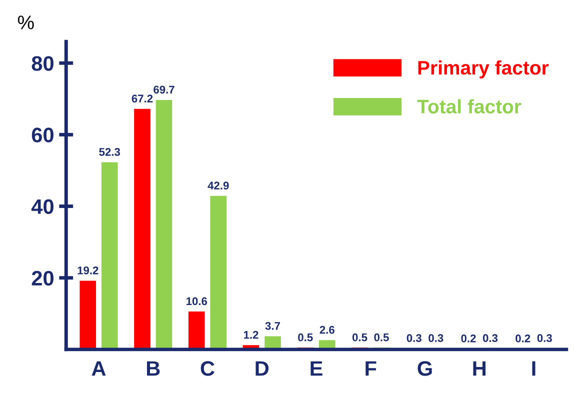 This screenshot has height=416, width=575. What do you see at coordinates (43, 278) in the screenshot?
I see `y-tick-label: 20` at bounding box center [43, 278].